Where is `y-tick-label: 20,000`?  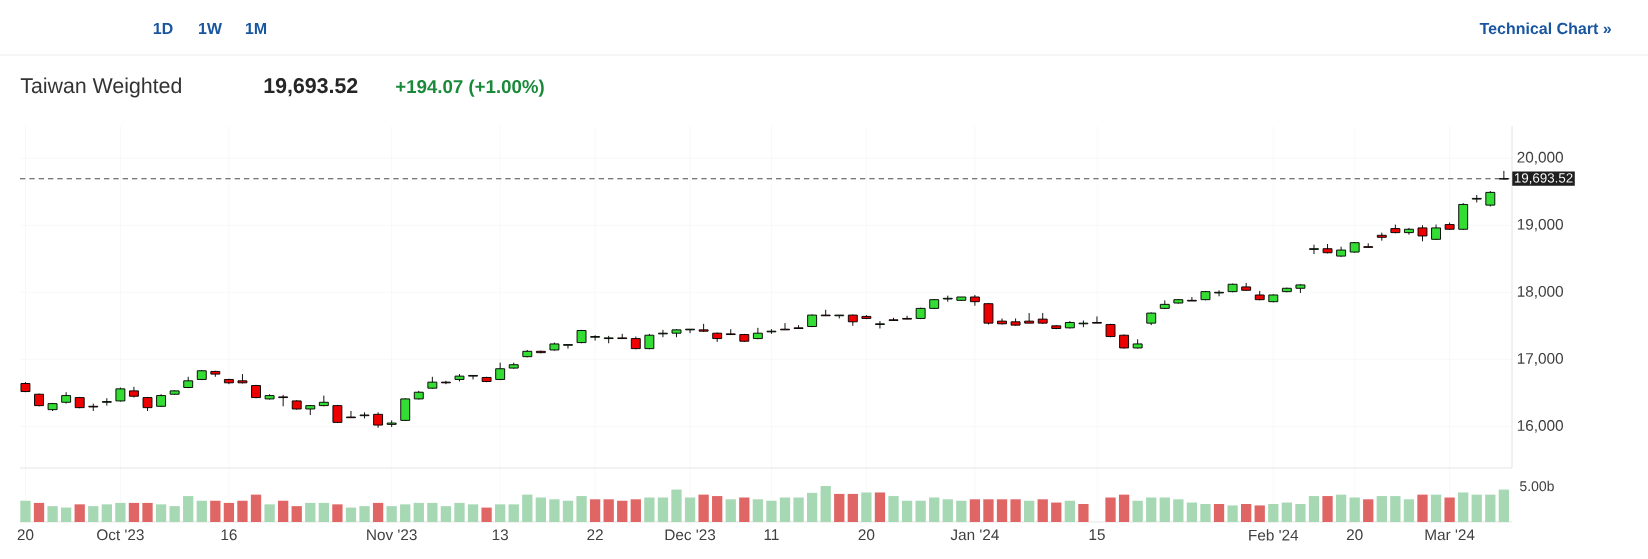
y-tick-label: 20,000 is located at coordinates (1540, 158).